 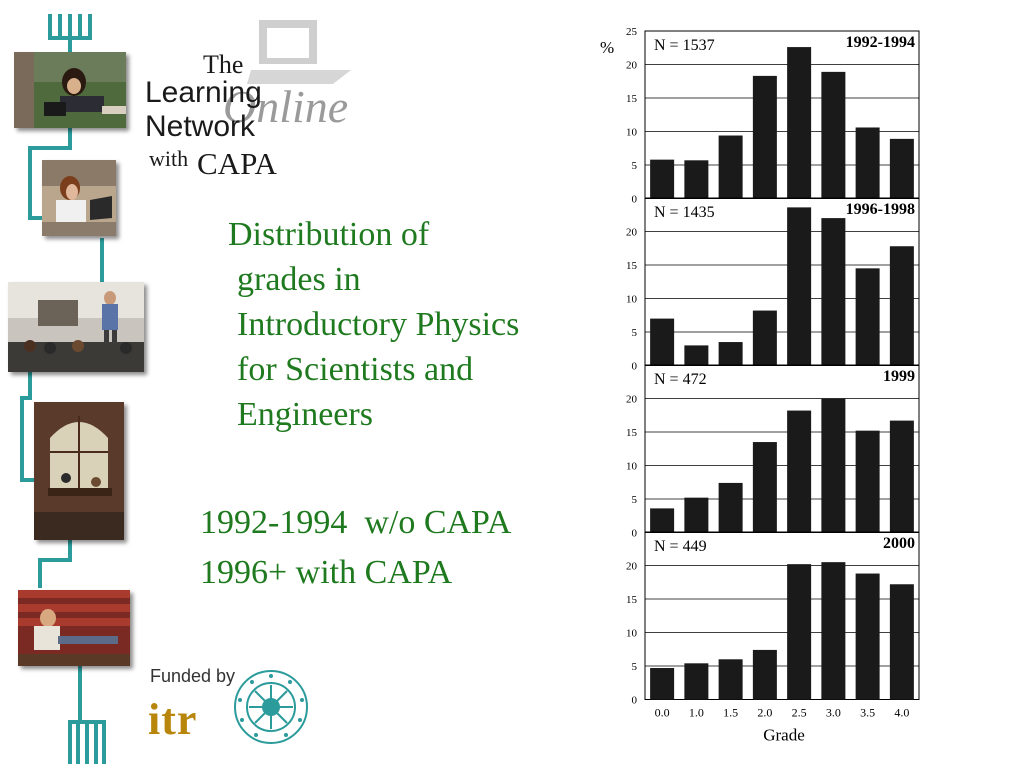 What do you see at coordinates (696, 713) in the screenshot?
I see `x-tick-label: 1.0` at bounding box center [696, 713].